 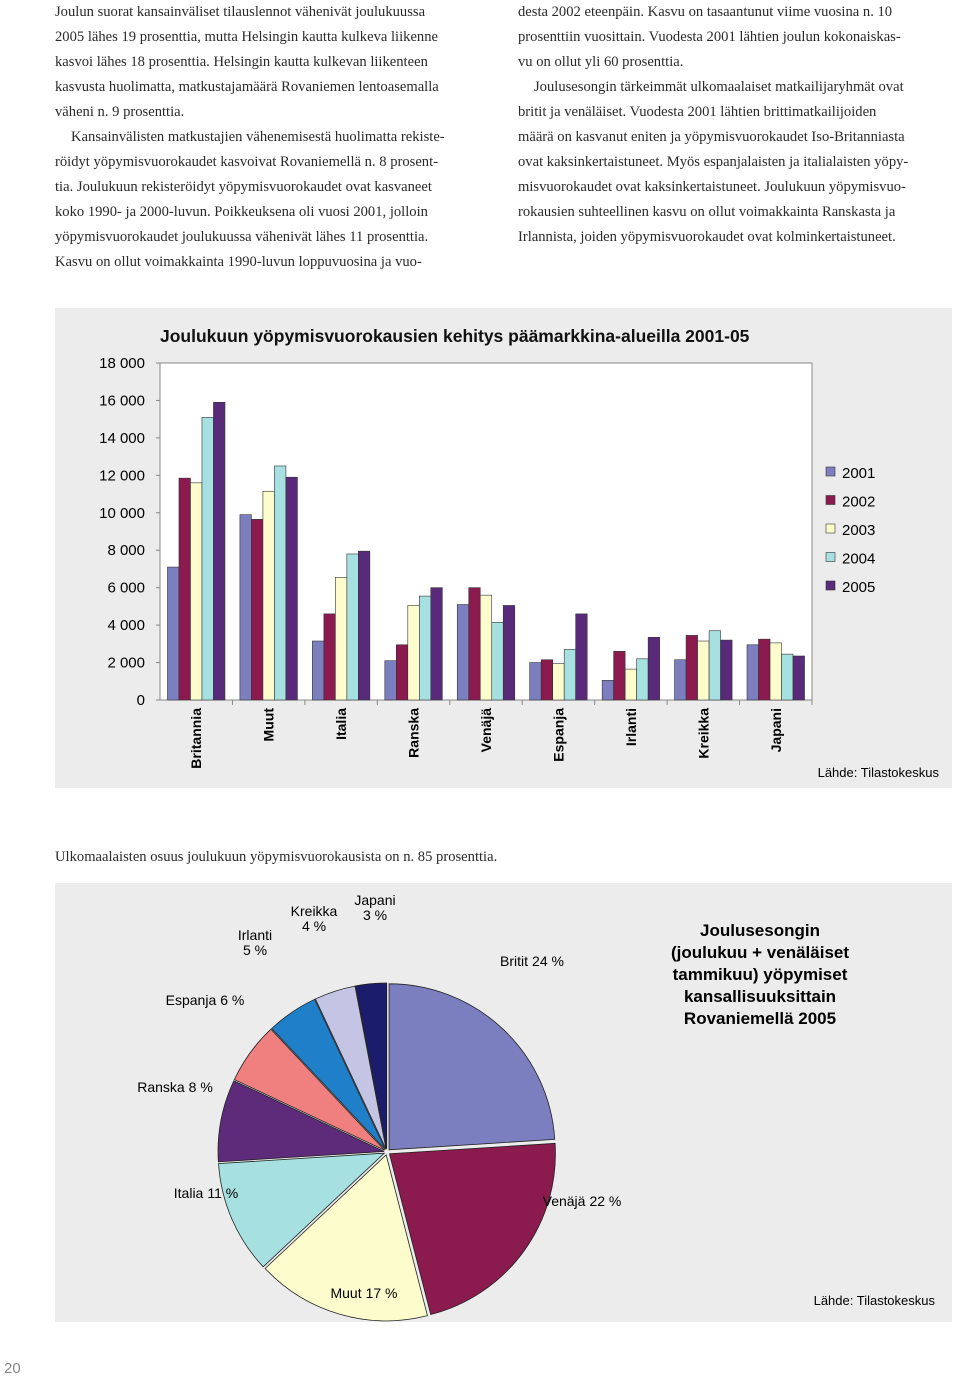 What do you see at coordinates (314, 926) in the screenshot?
I see `pie-label-value: 4 %` at bounding box center [314, 926].